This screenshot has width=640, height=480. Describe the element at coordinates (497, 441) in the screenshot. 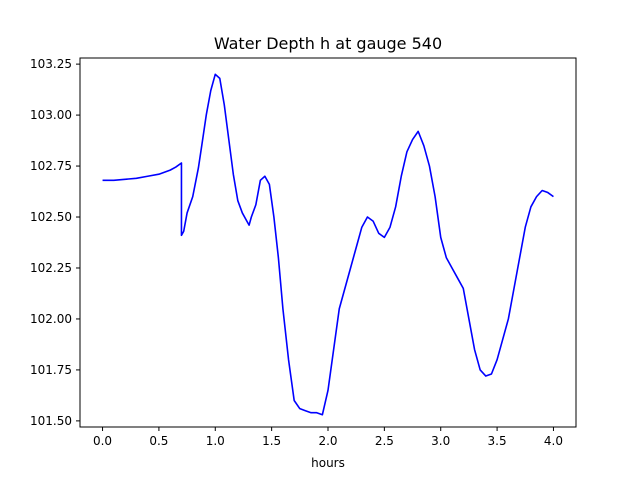

I see `x-tick-label: 3.5` at that location.